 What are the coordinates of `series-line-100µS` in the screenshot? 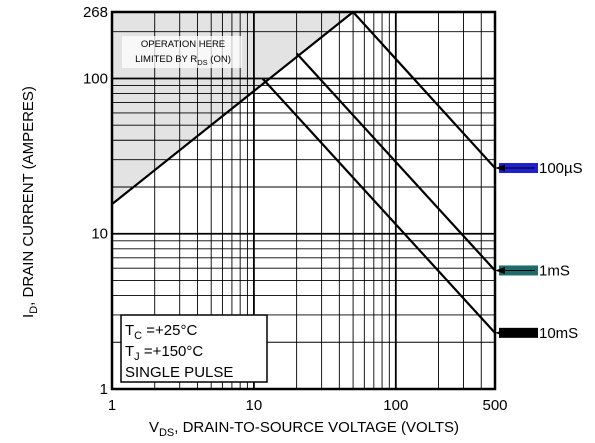 It's located at (423, 90).